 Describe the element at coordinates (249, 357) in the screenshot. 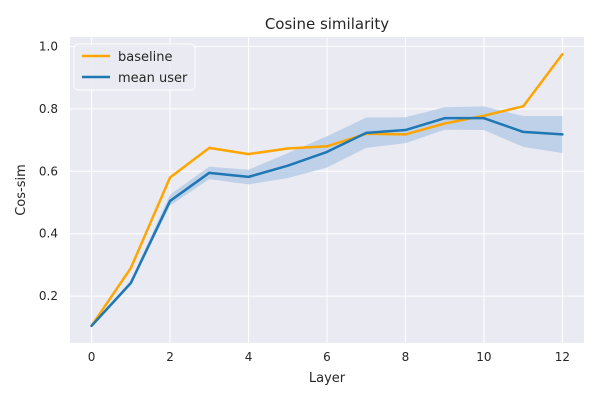

I see `x-tick-label: 4` at that location.